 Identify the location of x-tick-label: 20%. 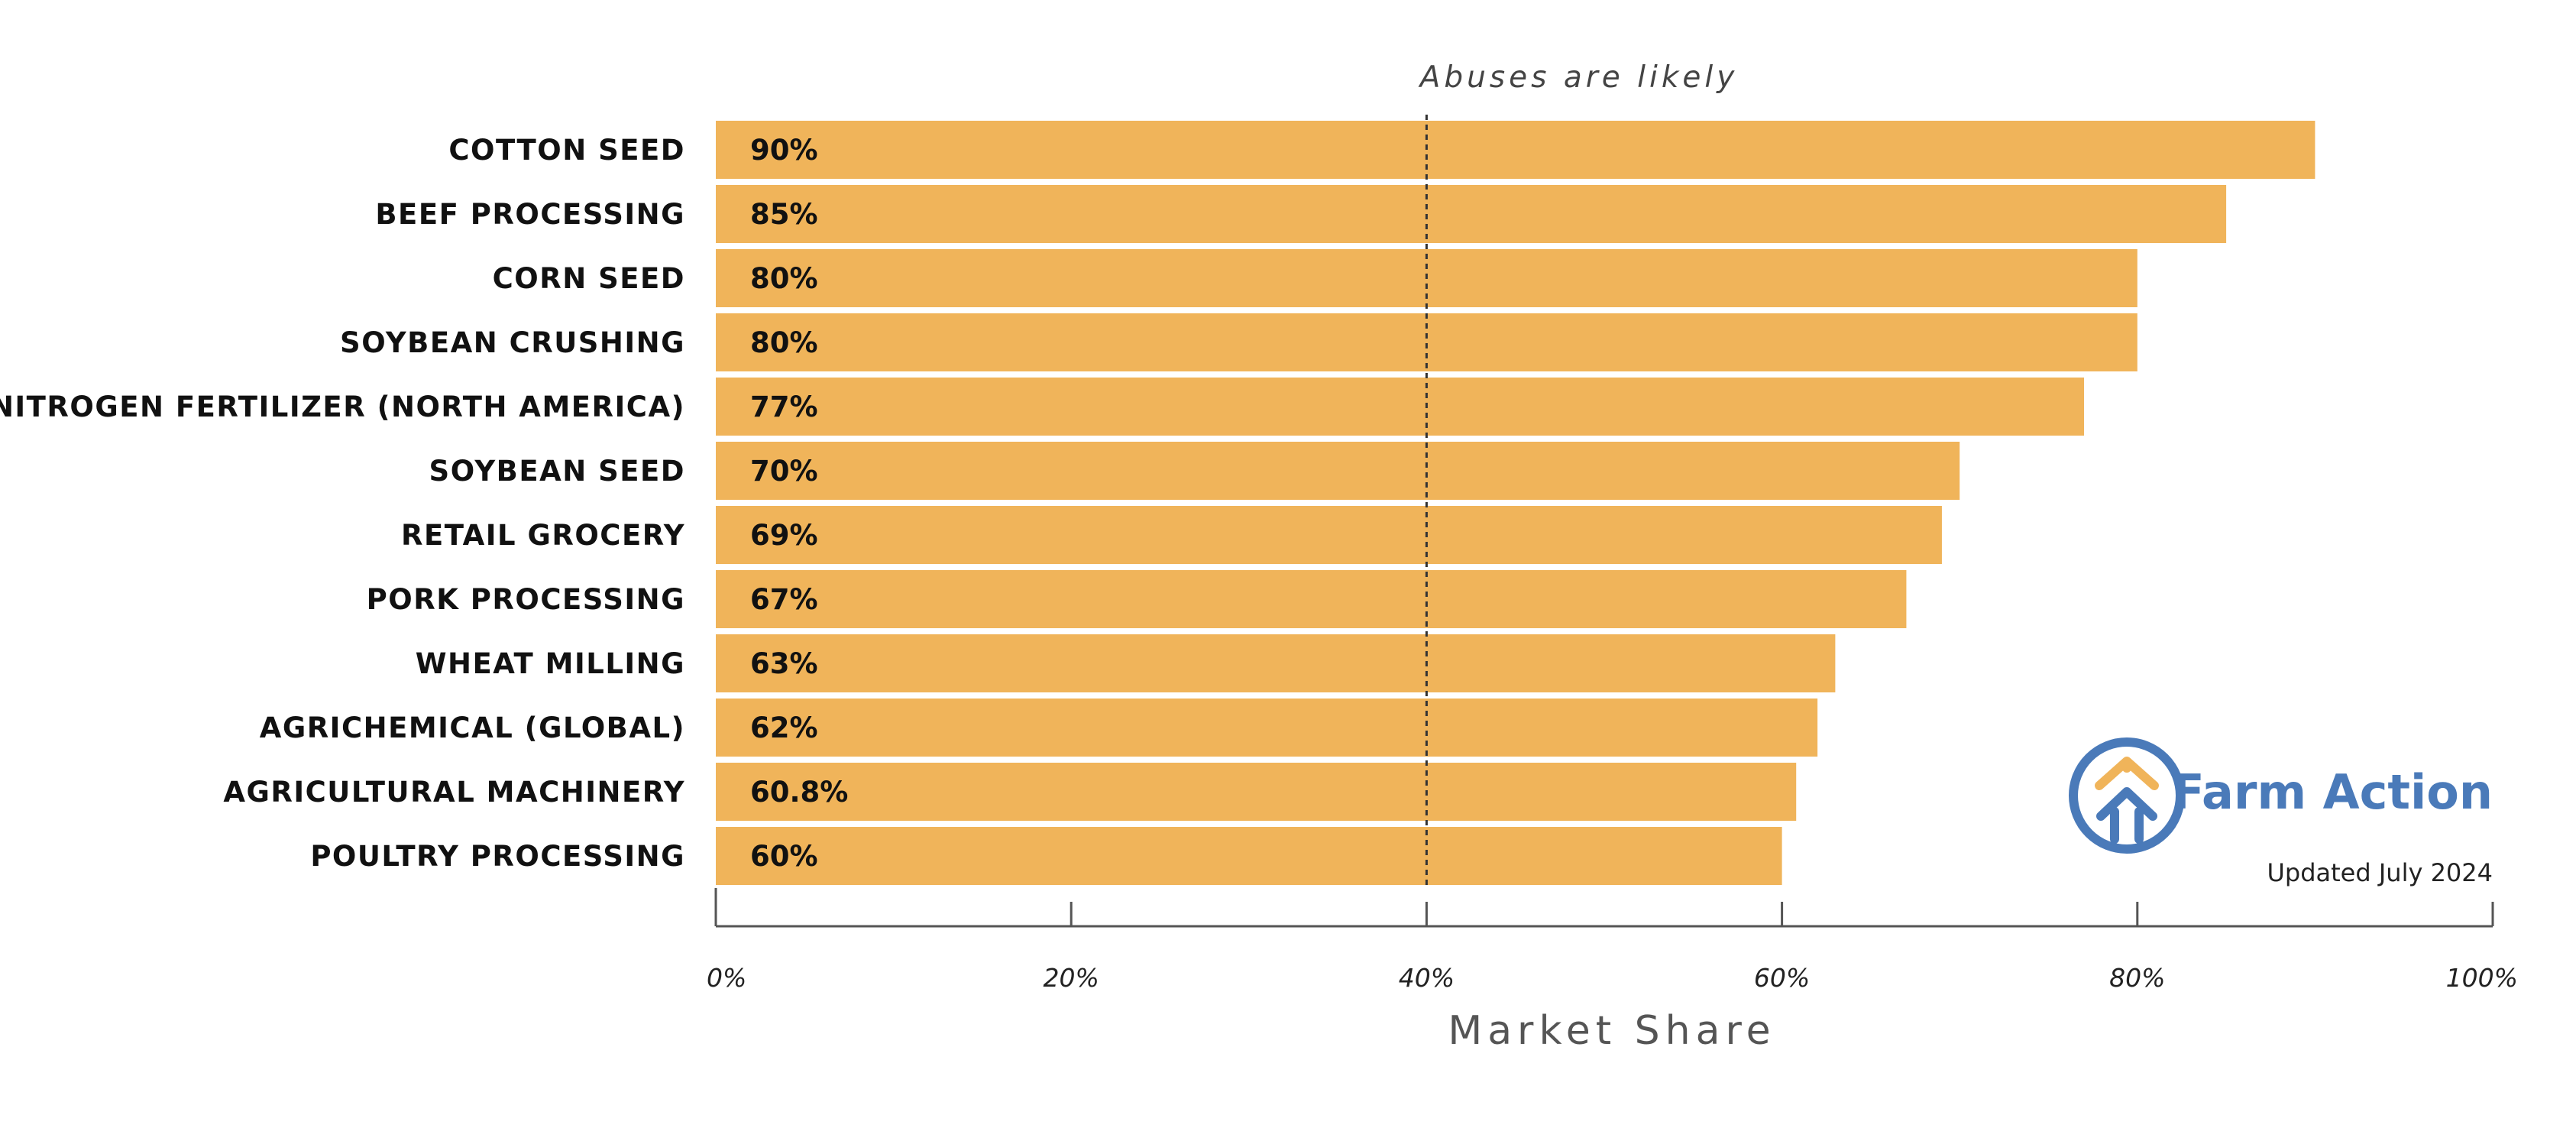
(1071, 978).